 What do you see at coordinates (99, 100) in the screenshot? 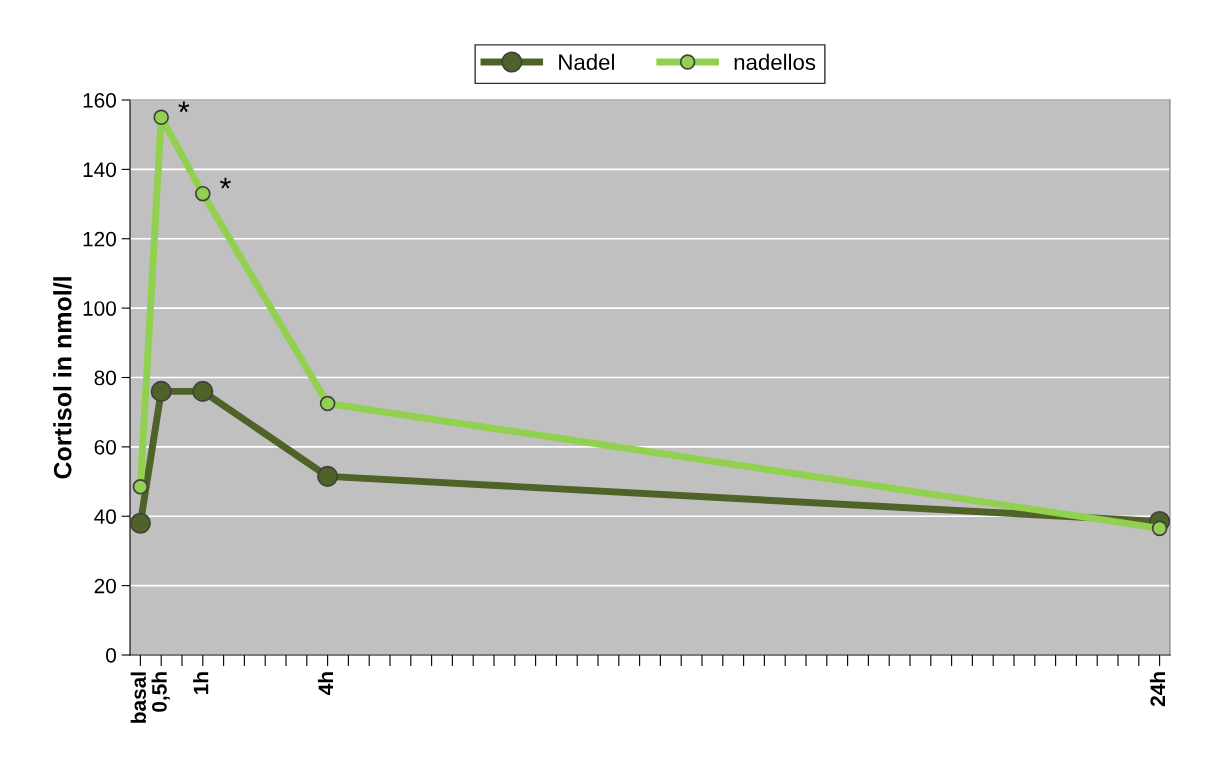
I see `y-tick-label: 160` at bounding box center [99, 100].